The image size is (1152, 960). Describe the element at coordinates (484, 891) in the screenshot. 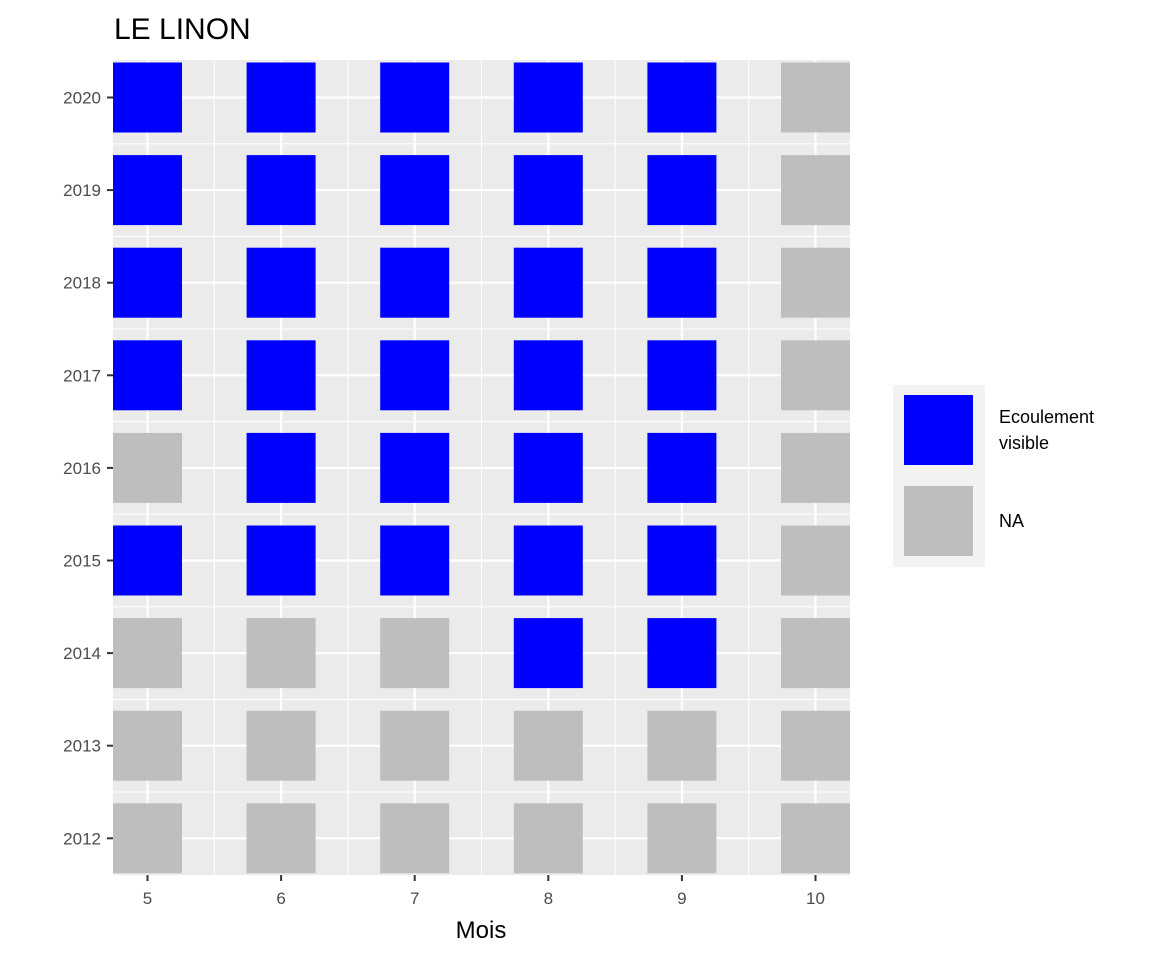

I see `x-axis: 5 6 7 8 9 10` at that location.